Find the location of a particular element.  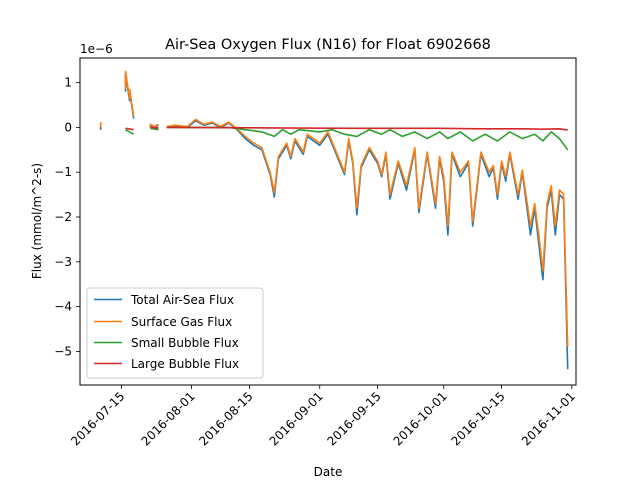

y-tick-label: −2 is located at coordinates (63, 217).